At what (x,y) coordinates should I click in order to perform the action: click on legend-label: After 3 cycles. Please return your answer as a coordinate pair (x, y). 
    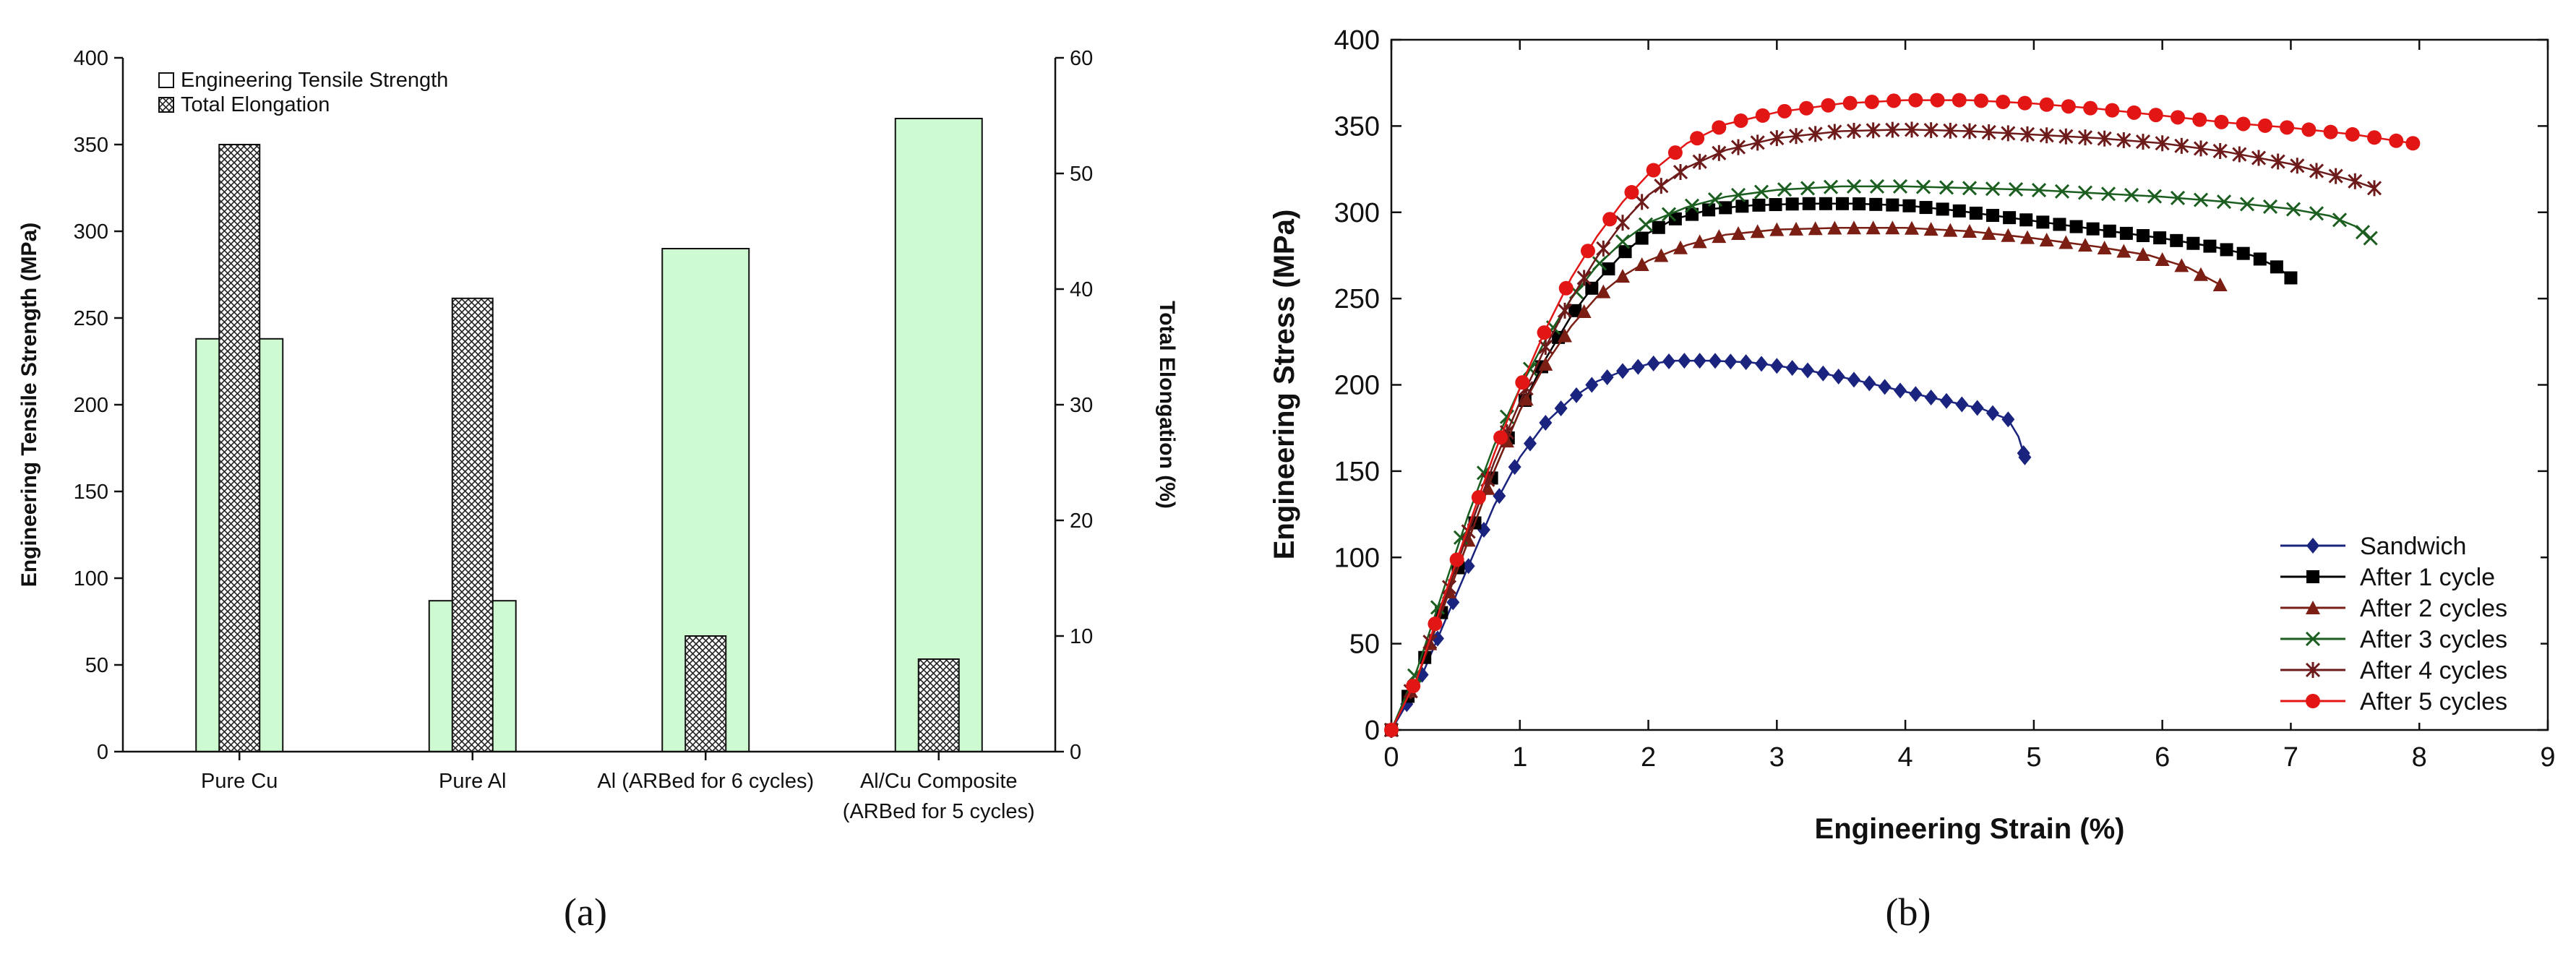
    Looking at the image, I should click on (2434, 639).